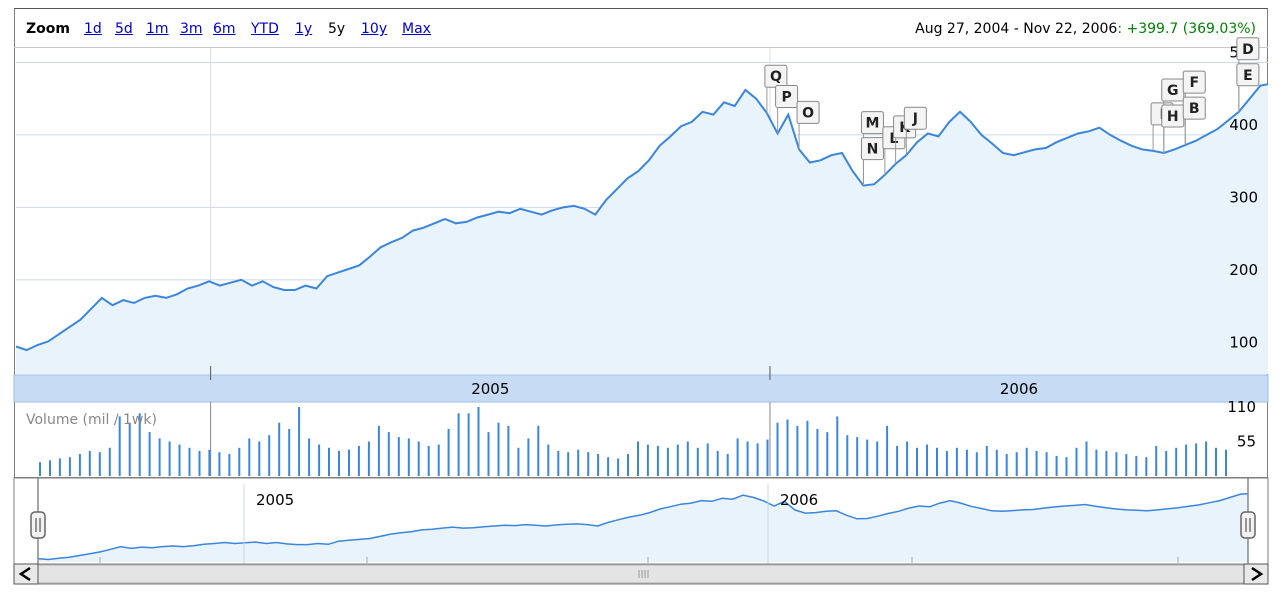  I want to click on arrow-right-icon, so click(1257, 574).